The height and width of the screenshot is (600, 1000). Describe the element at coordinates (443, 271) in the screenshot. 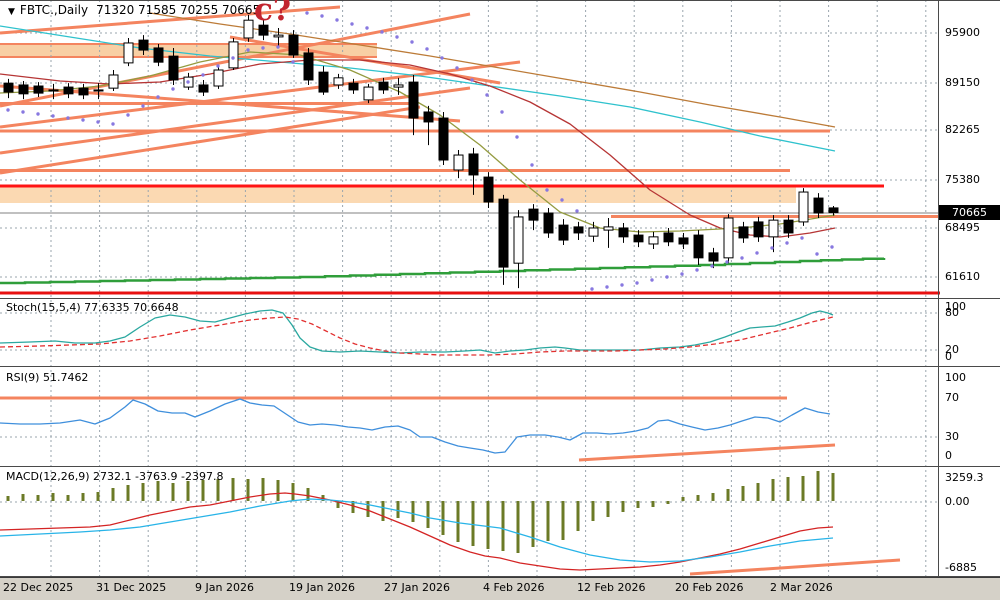

I see `green-ma-step-line` at that location.